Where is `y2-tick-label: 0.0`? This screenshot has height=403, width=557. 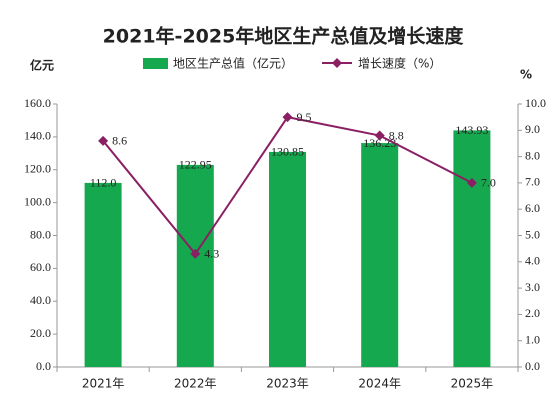
y2-tick-label: 0.0 is located at coordinates (532, 366).